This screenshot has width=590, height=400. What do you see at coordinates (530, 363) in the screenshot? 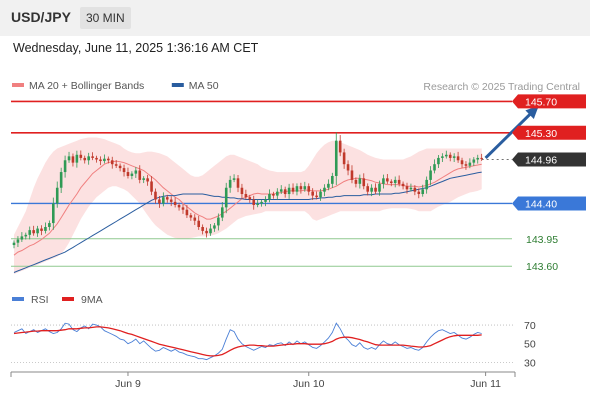
I see `rsi-tick-label: 30` at bounding box center [530, 363].